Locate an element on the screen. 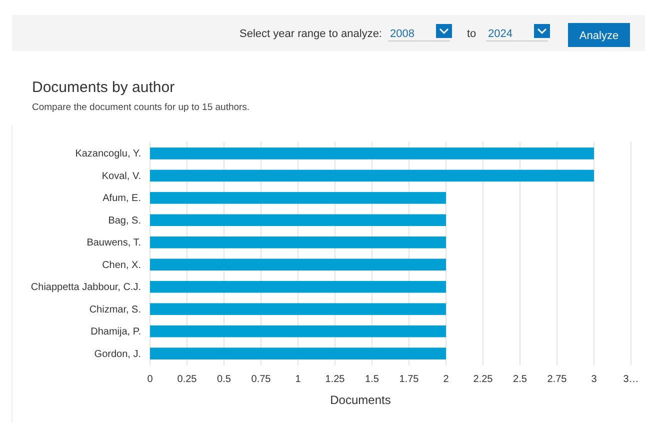  x-tick-label: 1.25 is located at coordinates (335, 380).